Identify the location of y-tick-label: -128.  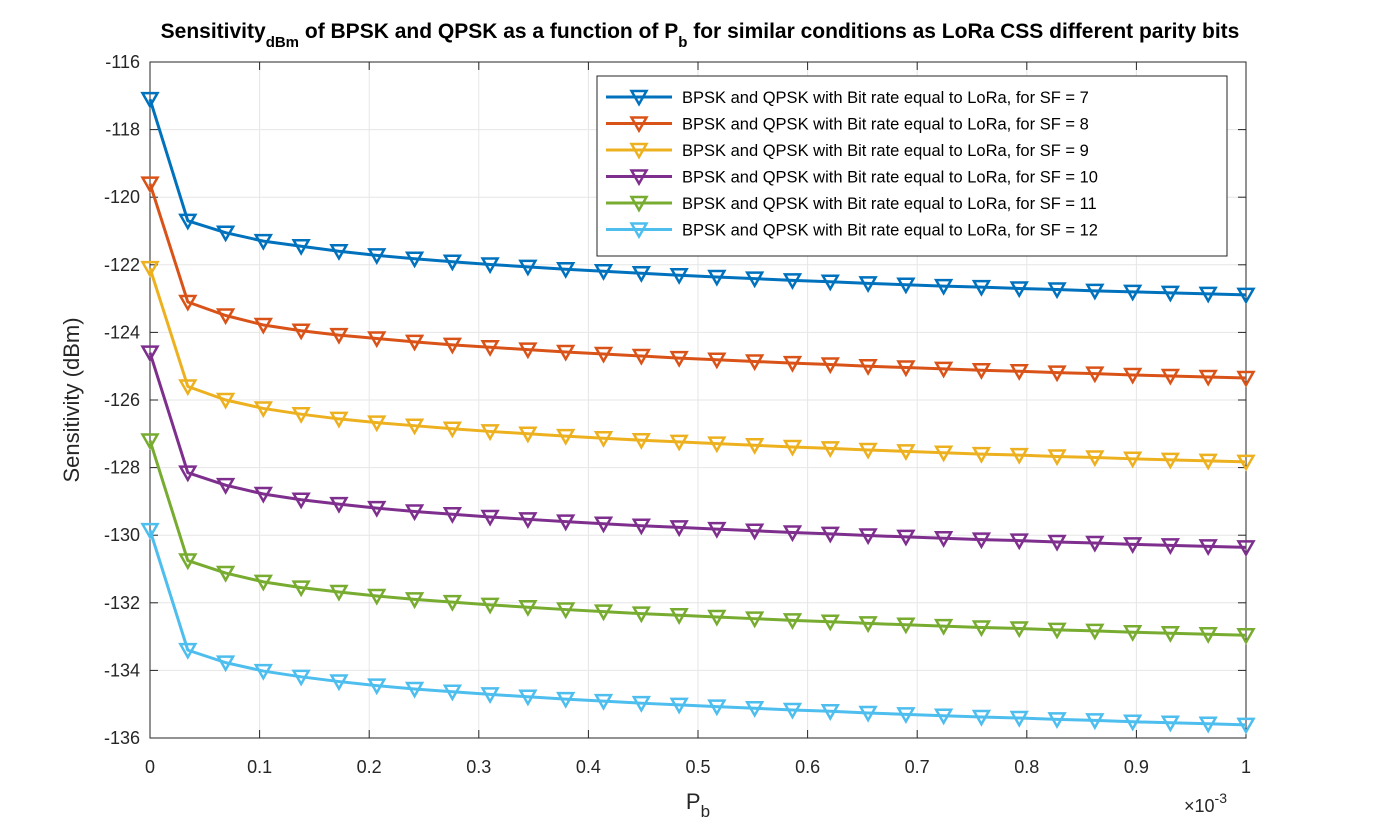
(122, 468).